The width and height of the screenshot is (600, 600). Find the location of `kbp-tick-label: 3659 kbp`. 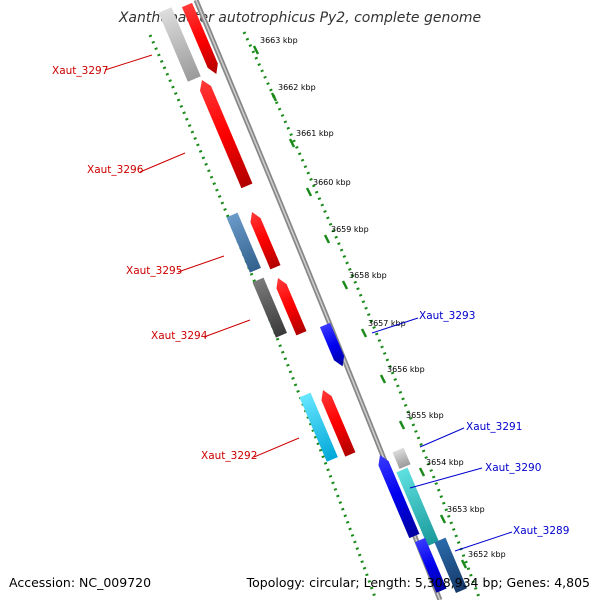

kbp-tick-label: 3659 kbp is located at coordinates (350, 229).